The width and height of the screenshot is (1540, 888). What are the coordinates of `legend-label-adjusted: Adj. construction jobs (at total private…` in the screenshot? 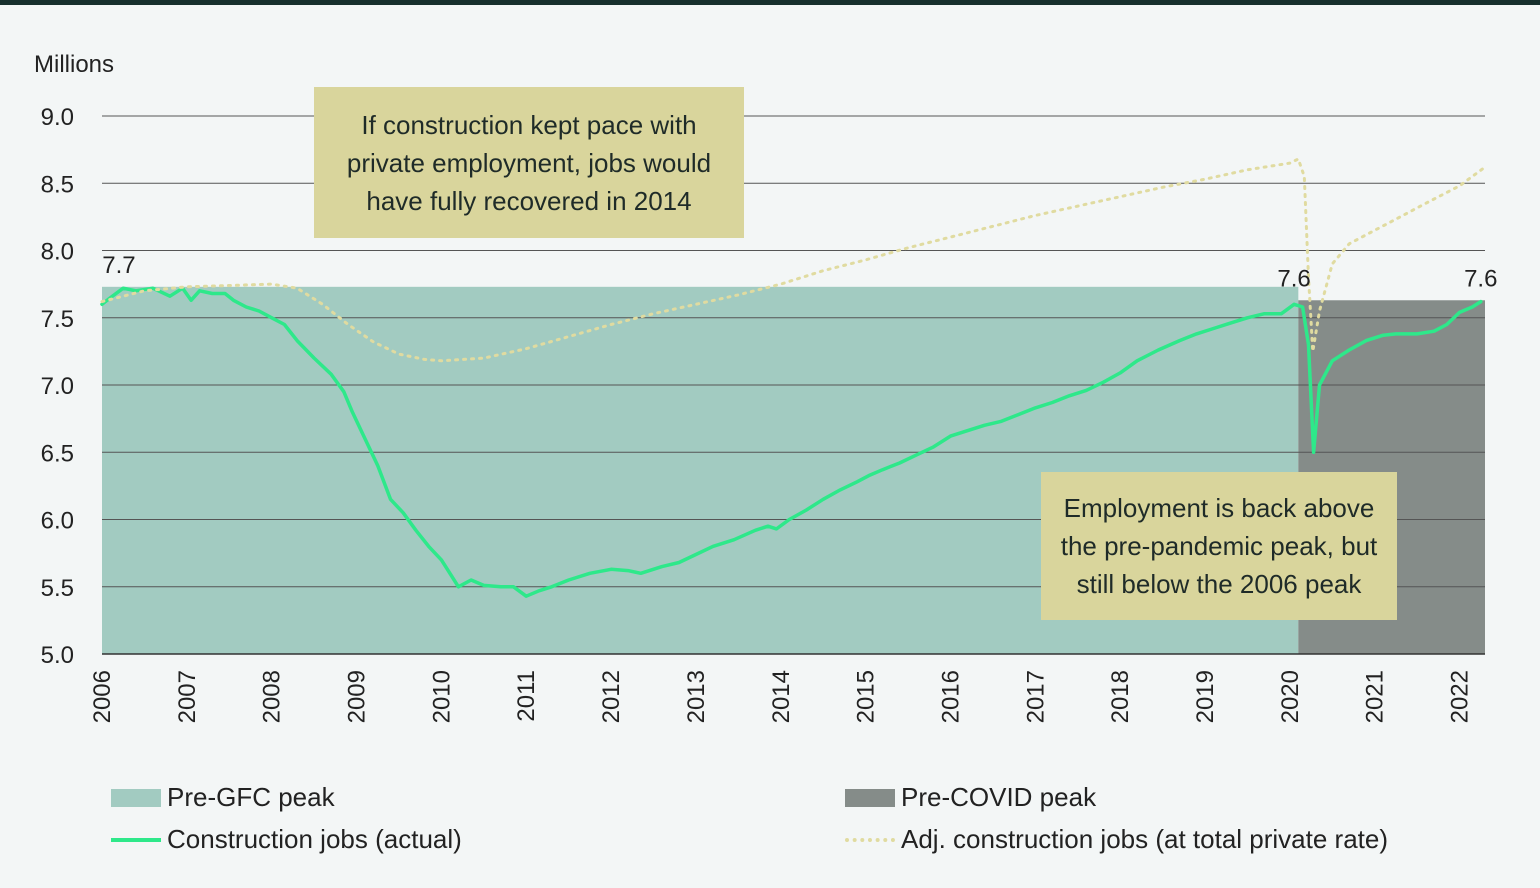 It's located at (1145, 839).